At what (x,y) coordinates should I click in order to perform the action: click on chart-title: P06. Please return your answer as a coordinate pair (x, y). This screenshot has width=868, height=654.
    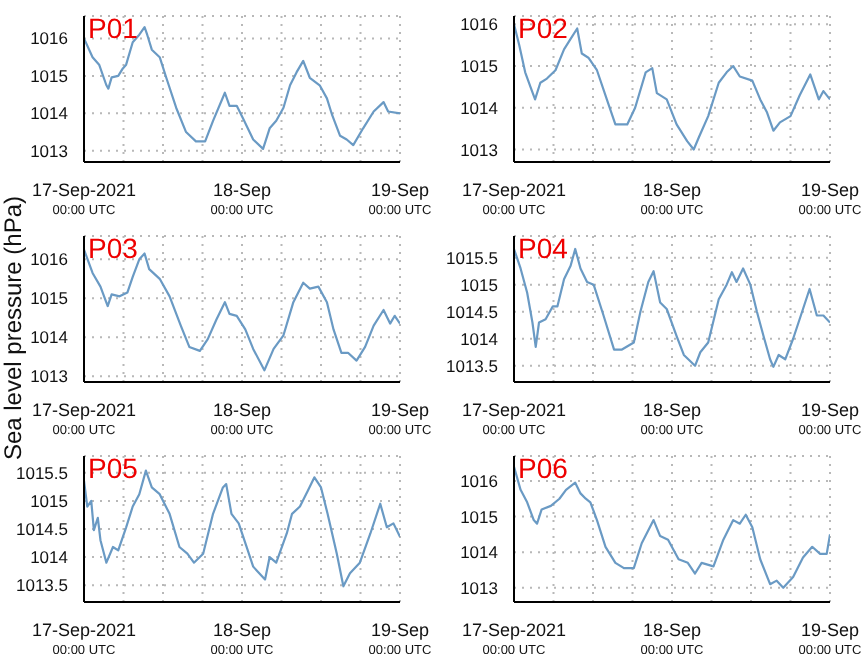
    Looking at the image, I should click on (543, 468).